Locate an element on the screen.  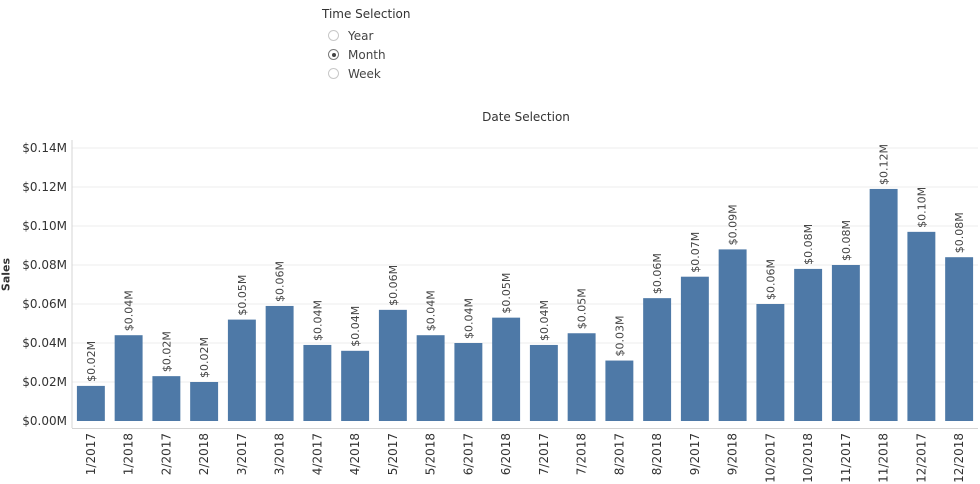
y-tick-label: $0.12M is located at coordinates (44, 187).